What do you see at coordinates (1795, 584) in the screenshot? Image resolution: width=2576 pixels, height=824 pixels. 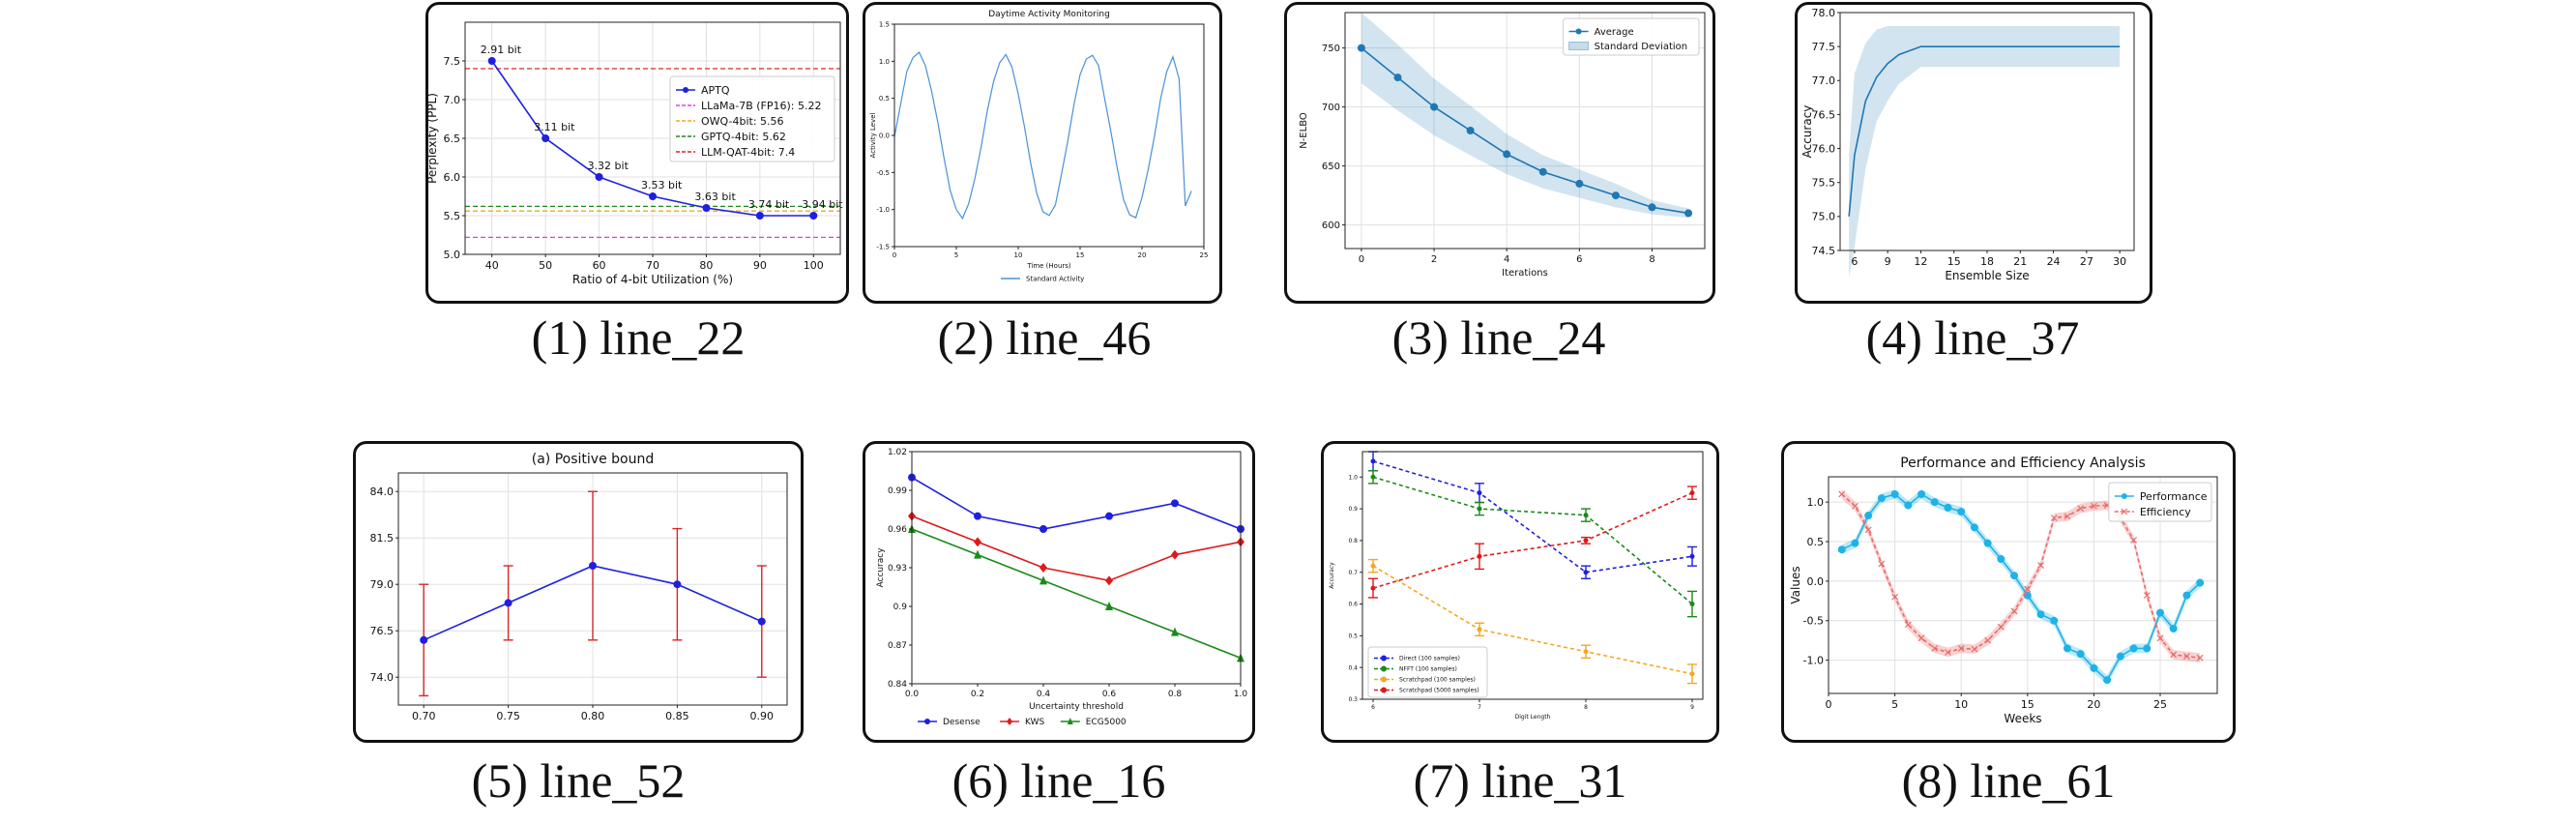 I see `y-axis-label: Values` at bounding box center [1795, 584].